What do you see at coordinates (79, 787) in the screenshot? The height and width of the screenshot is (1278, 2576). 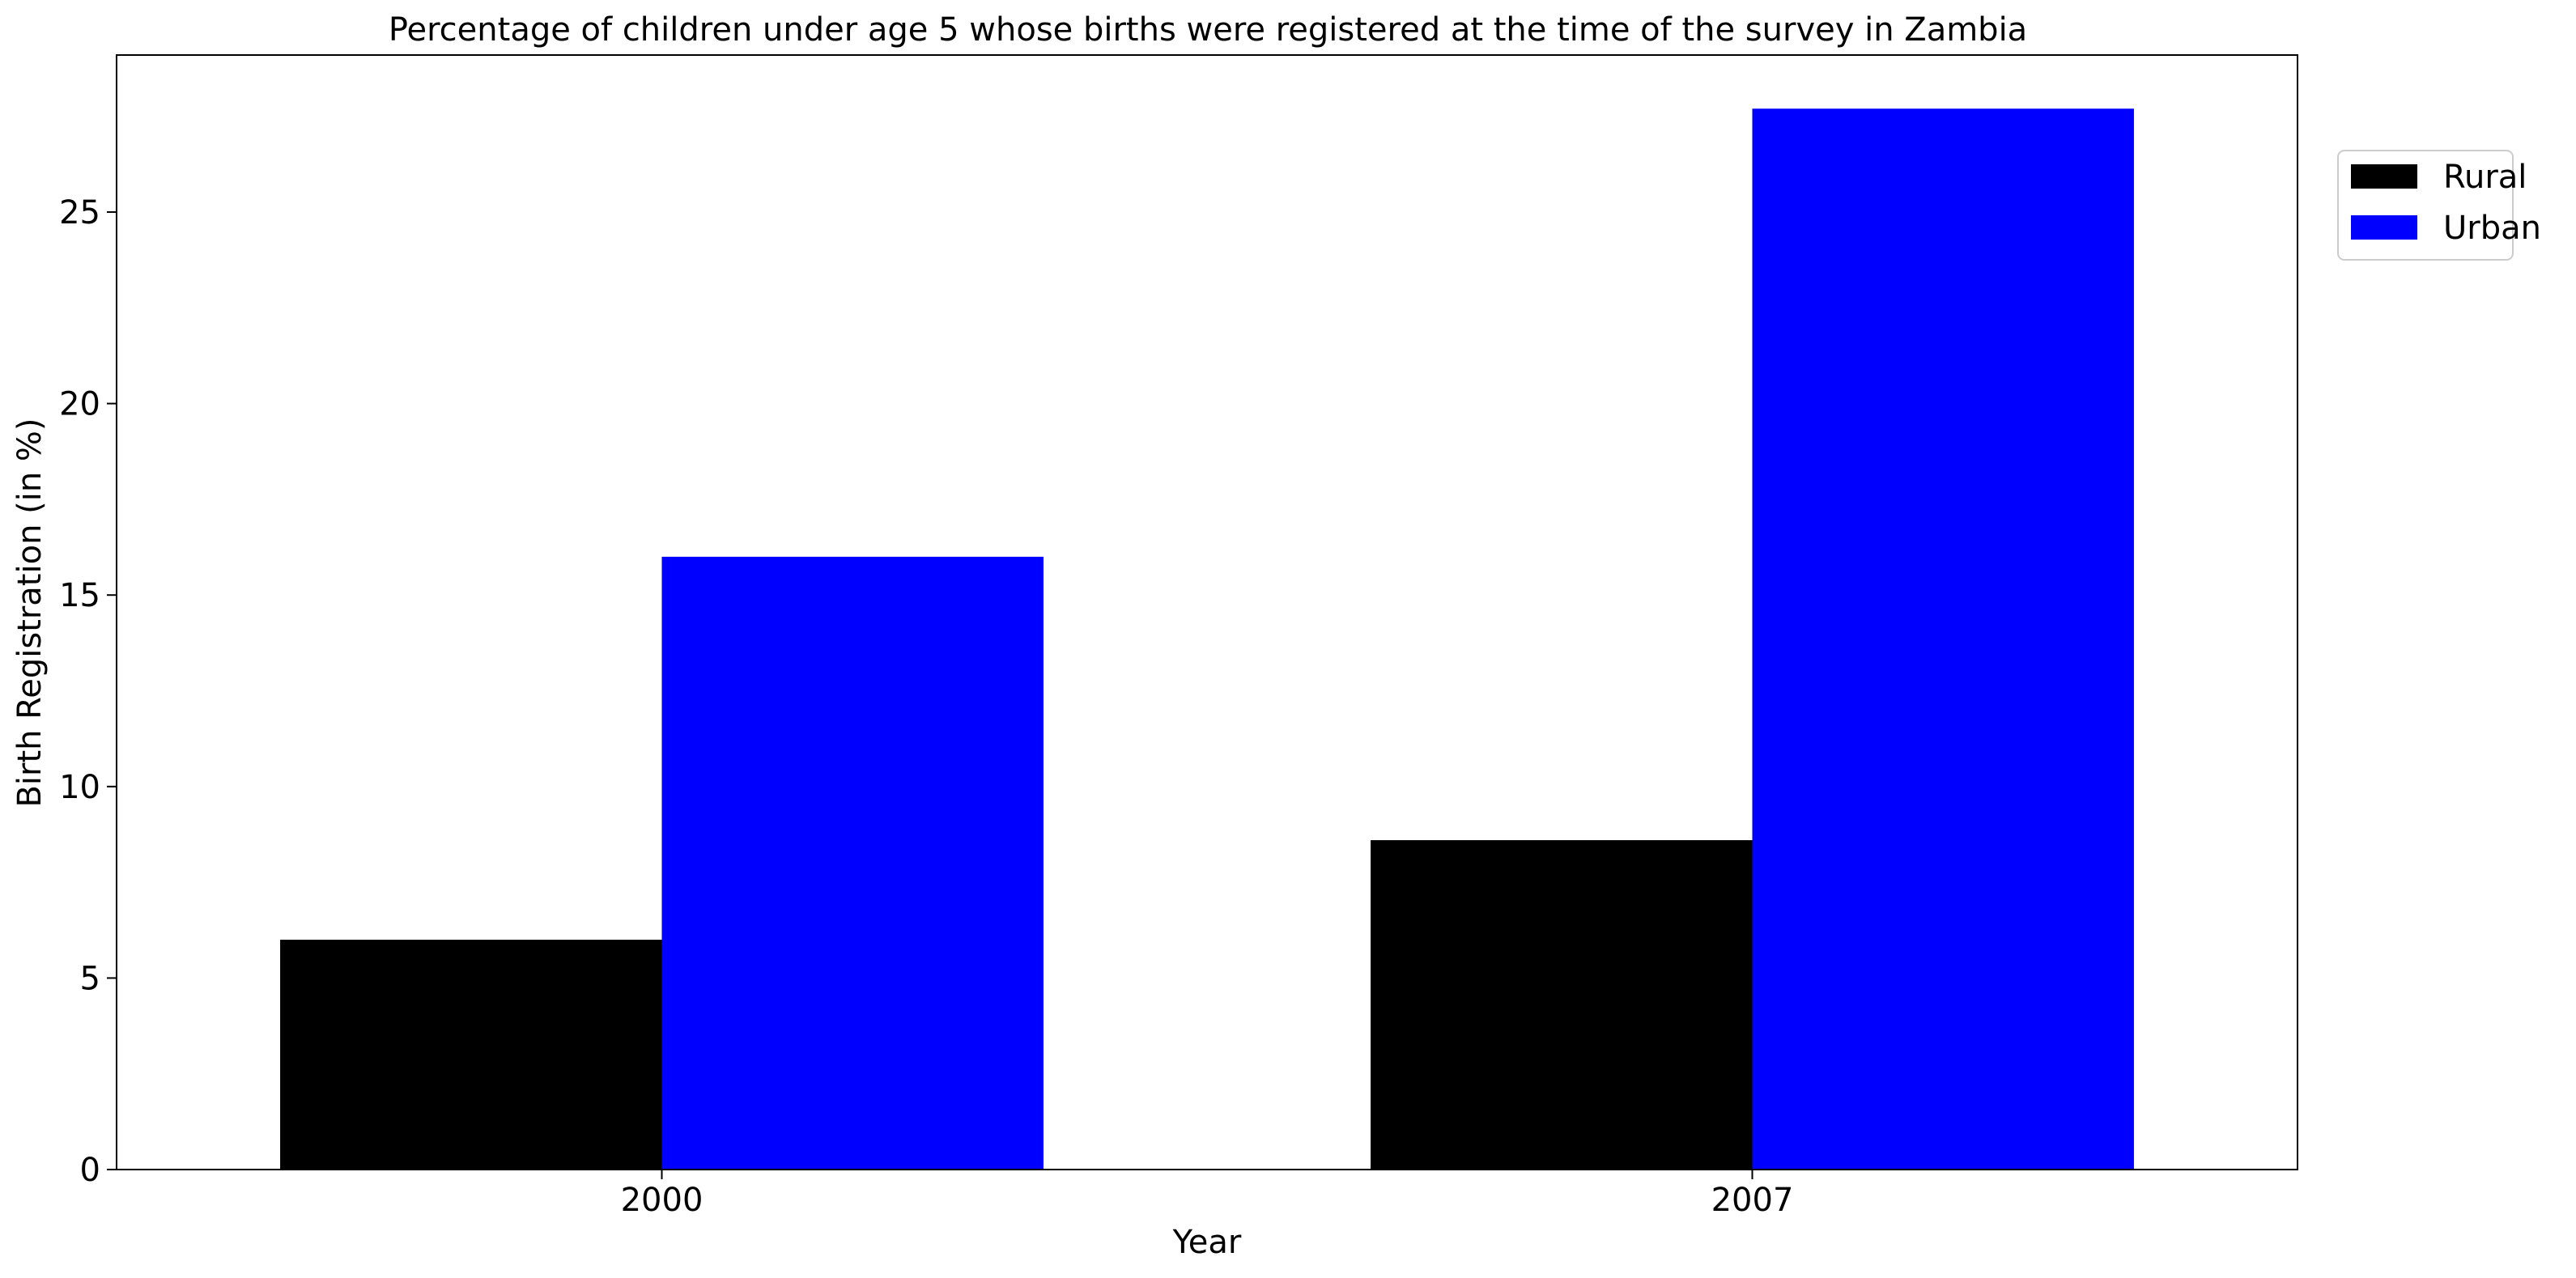 I see `y-tick-label: 10` at bounding box center [79, 787].